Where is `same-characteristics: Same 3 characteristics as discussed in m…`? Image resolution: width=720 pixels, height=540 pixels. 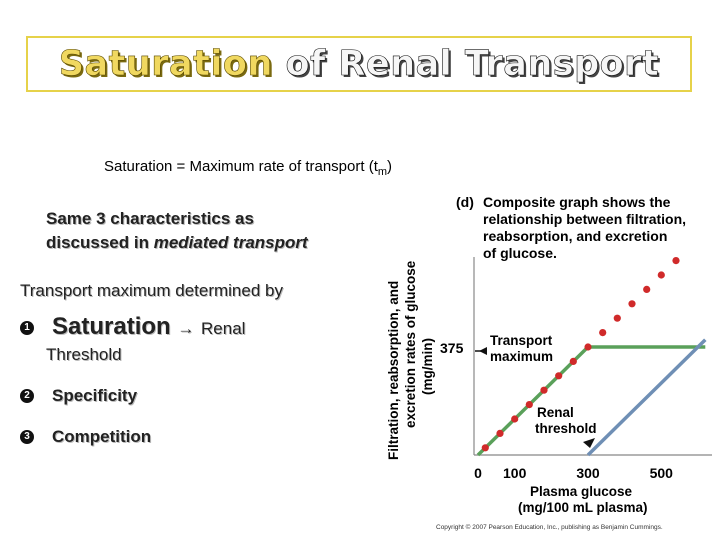
same-characteristics: Same 3 characteristics as discussed in m… is located at coordinates (177, 231).